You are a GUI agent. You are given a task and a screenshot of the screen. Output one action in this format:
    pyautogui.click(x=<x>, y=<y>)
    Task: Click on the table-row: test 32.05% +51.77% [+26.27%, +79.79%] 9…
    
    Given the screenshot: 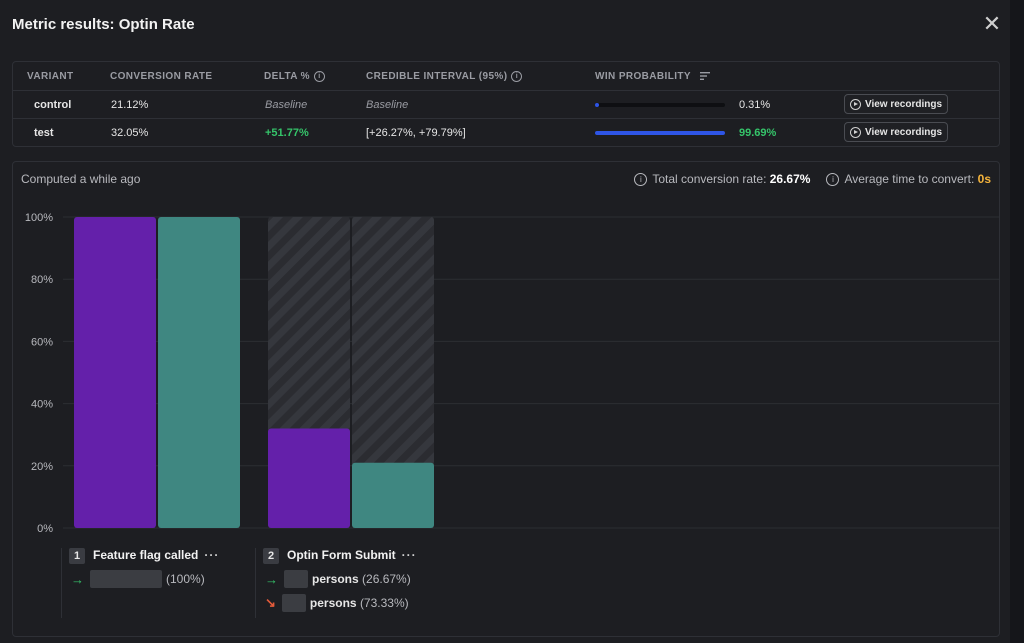 What is the action you would take?
    pyautogui.click(x=506, y=132)
    